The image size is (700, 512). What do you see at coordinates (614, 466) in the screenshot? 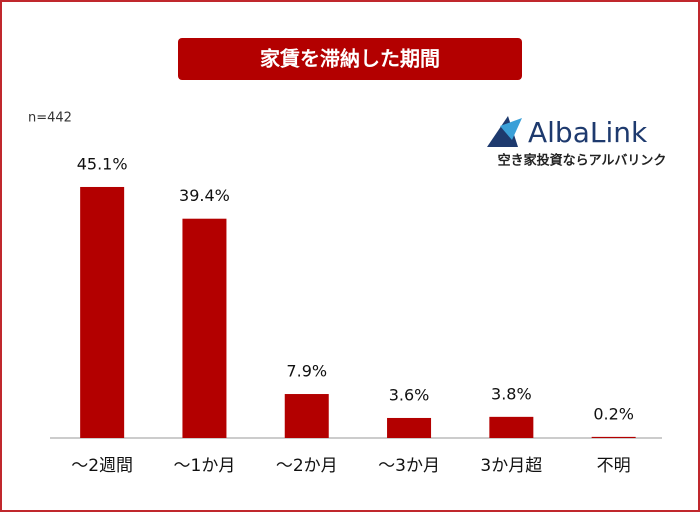
I see `x-tick-label: 不明` at bounding box center [614, 466].